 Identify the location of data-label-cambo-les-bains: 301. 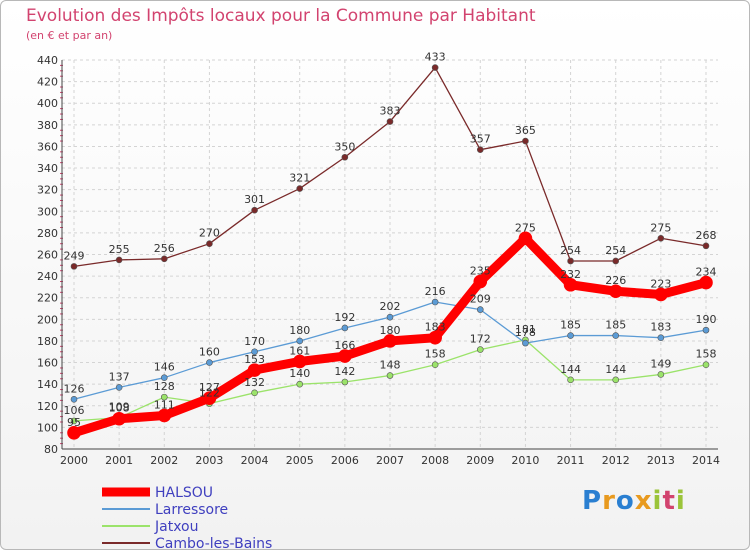
(254, 199).